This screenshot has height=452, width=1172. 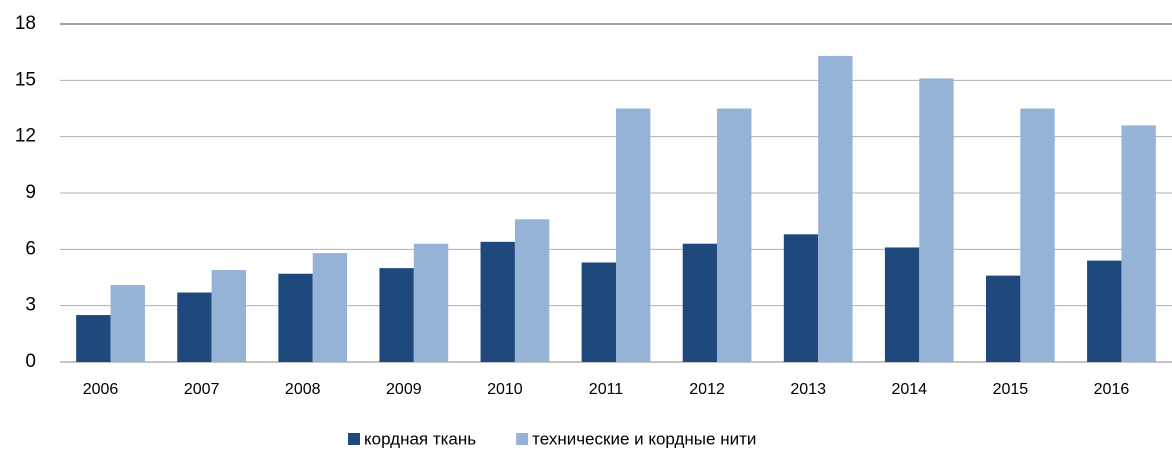 I want to click on x-tick-label: 2012, so click(x=707, y=389).